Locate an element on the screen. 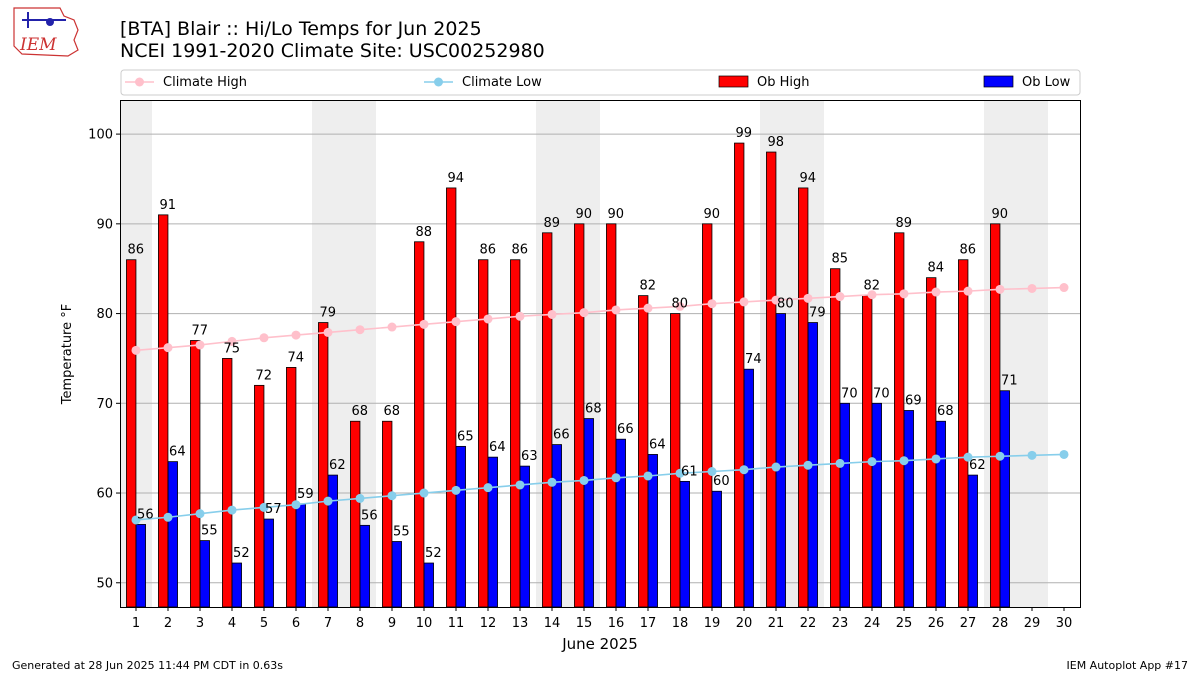 This screenshot has height=675, width=1200. ob-low-label-day-14: 66 is located at coordinates (561, 435).